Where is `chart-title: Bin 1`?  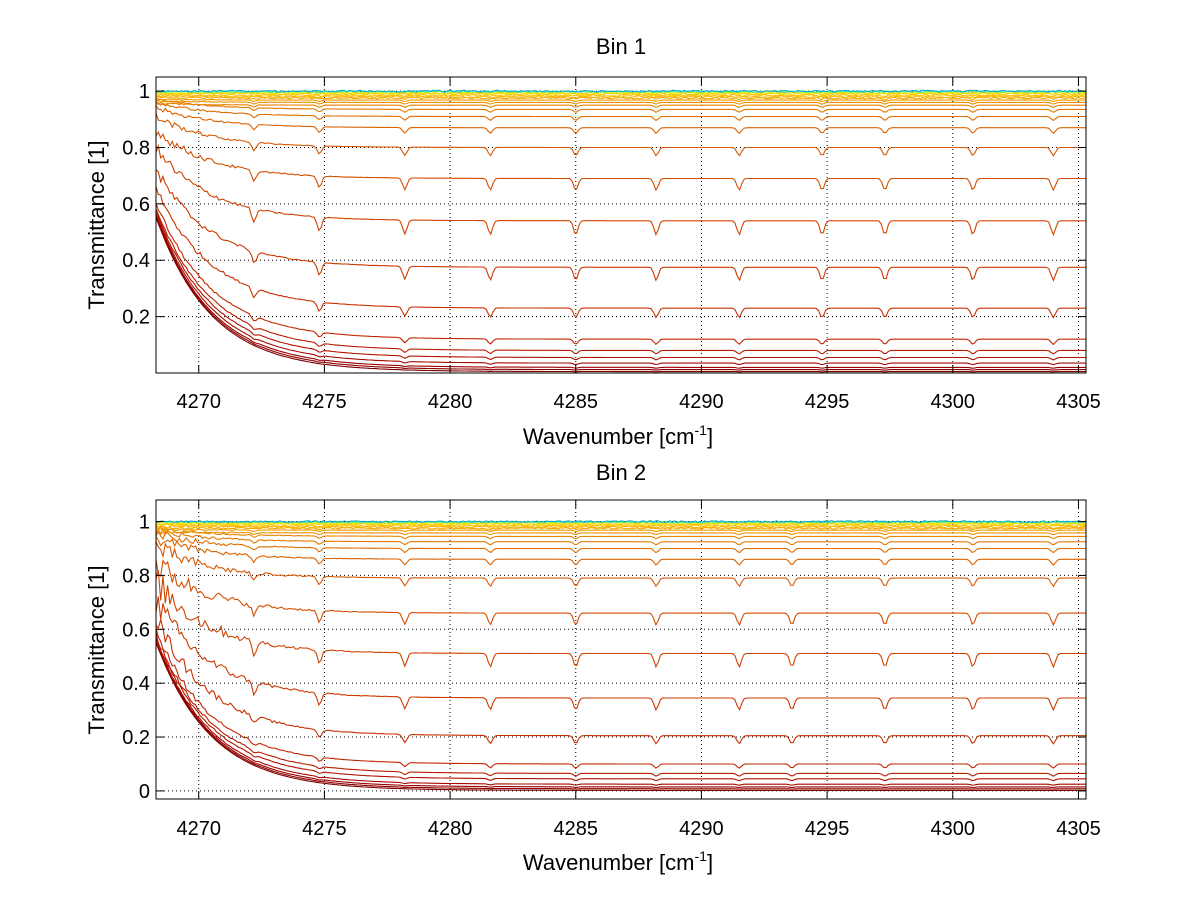
chart-title: Bin 1 is located at coordinates (621, 46).